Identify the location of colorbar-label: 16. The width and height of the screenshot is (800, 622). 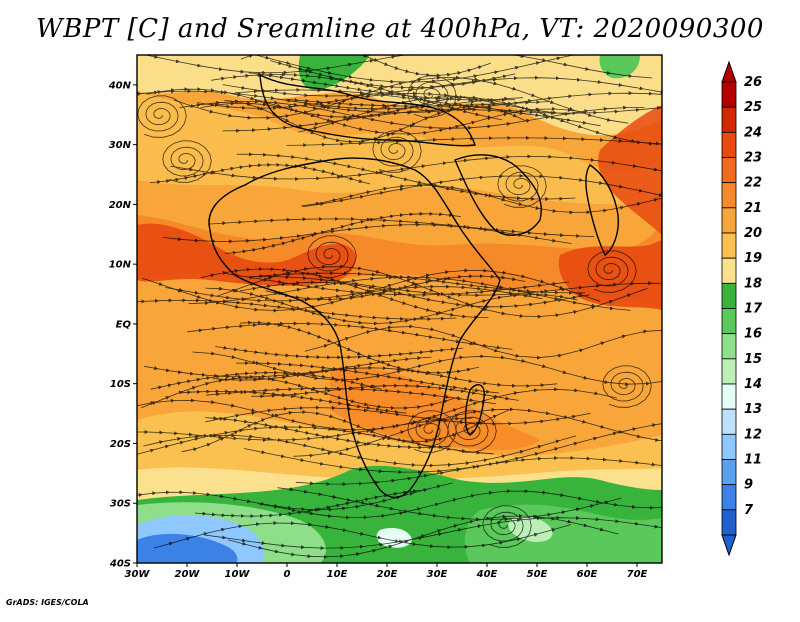
(753, 334).